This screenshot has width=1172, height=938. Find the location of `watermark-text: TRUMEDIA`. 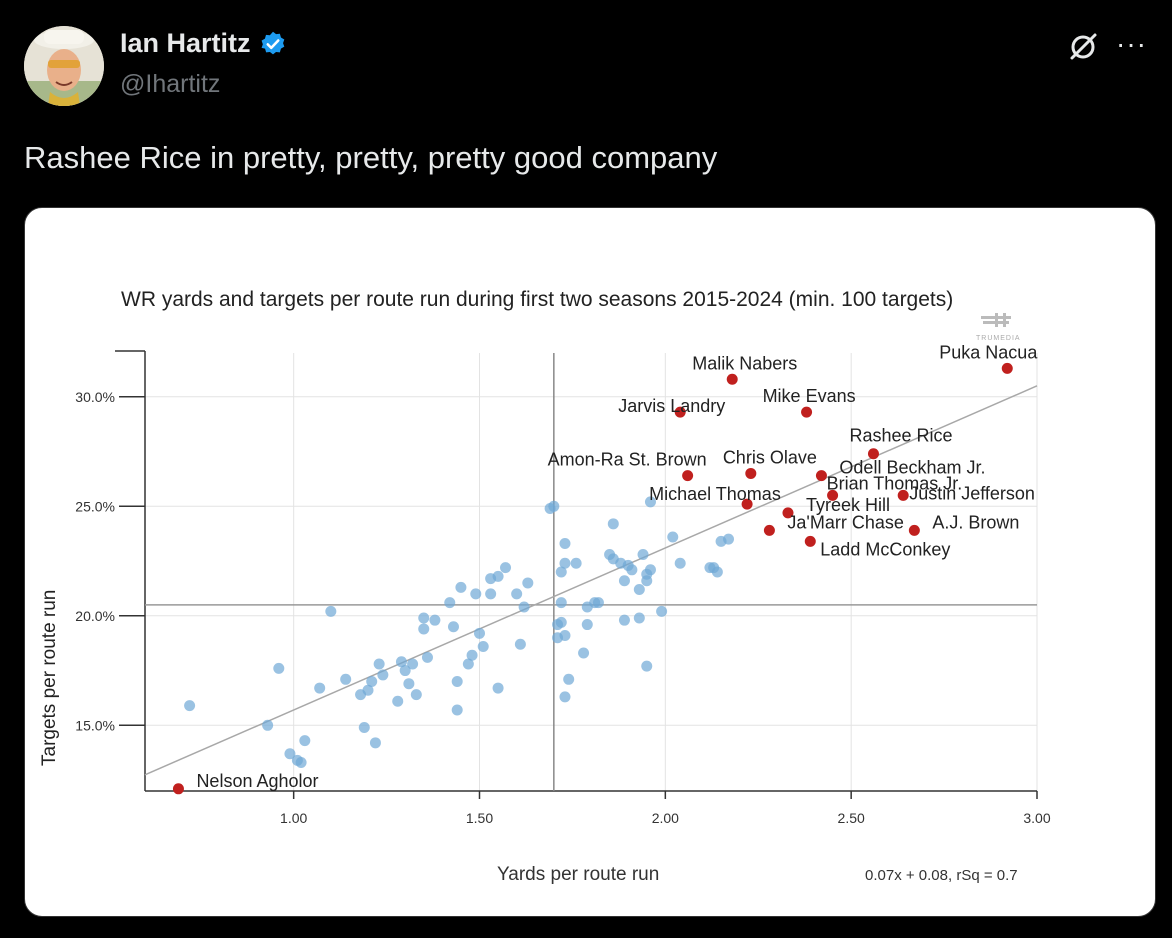

watermark-text: TRUMEDIA is located at coordinates (998, 338).